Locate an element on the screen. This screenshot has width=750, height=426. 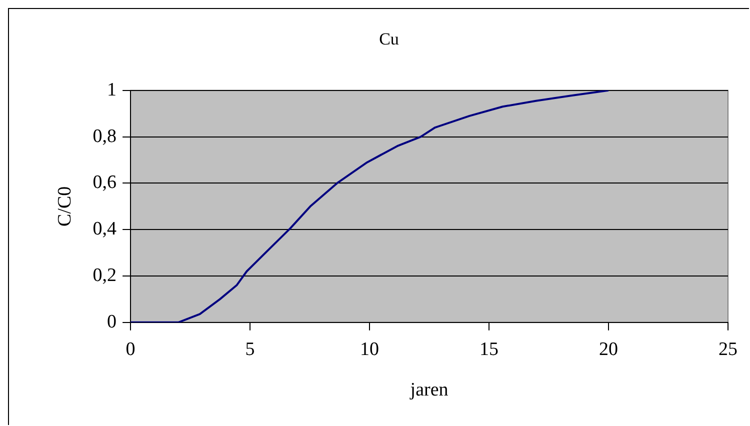
y-tick-label: 0,4 is located at coordinates (105, 229).